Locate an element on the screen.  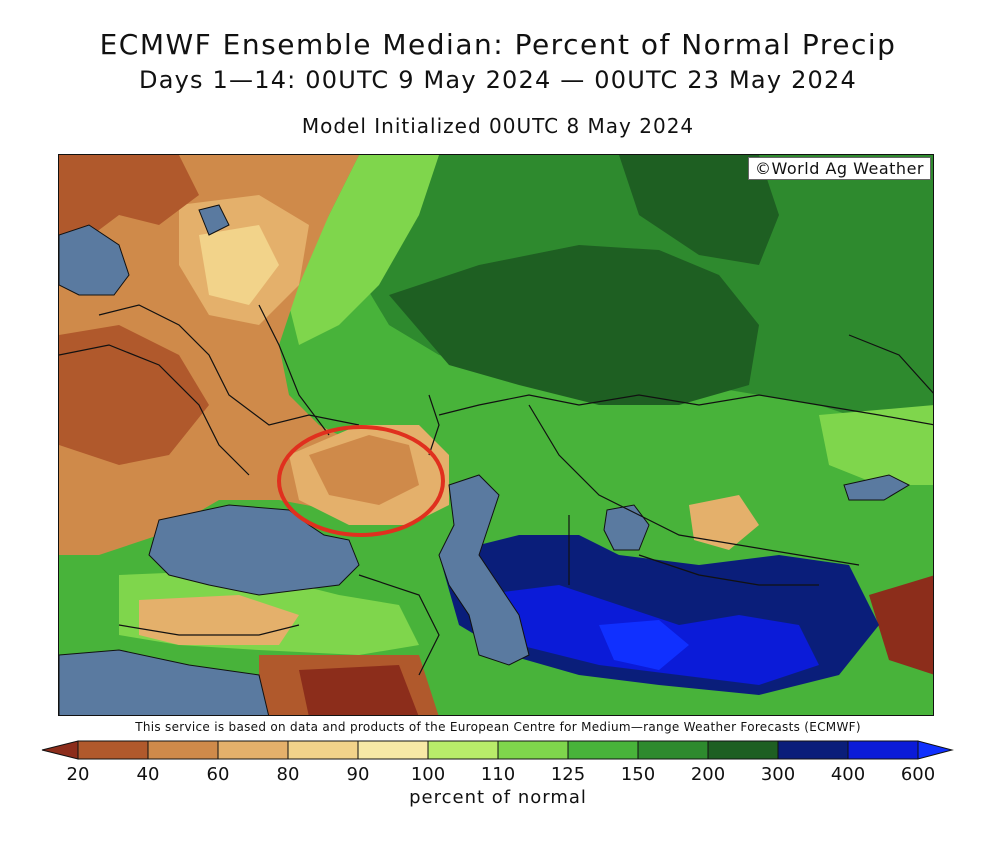
bright-blue-spot is located at coordinates (644, 645).